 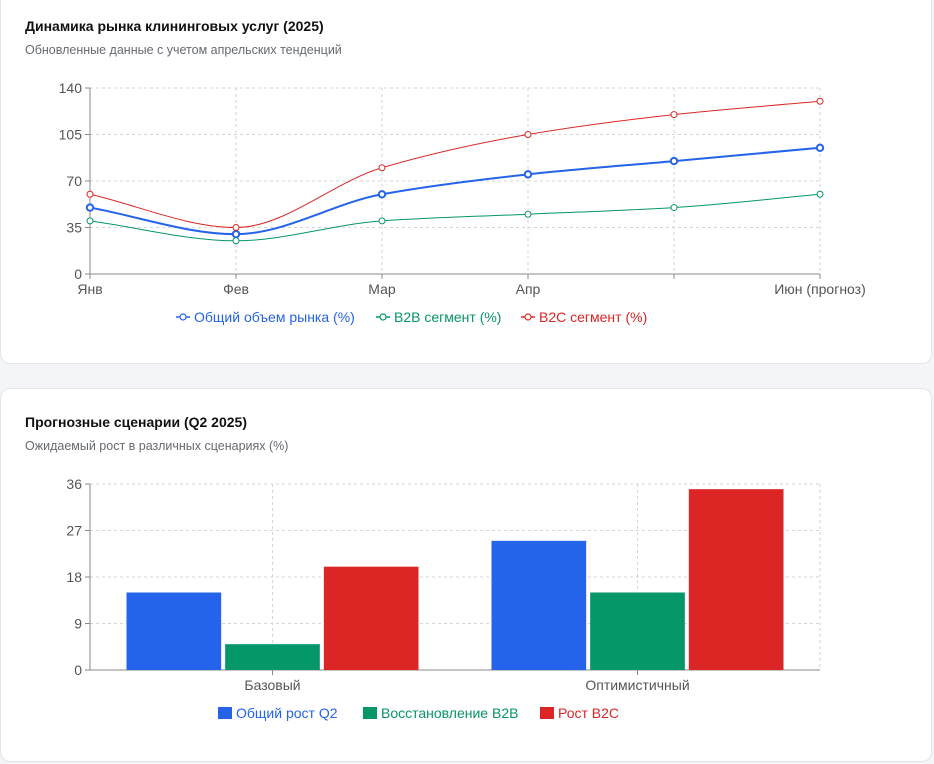 I want to click on y-tick-label: 70, so click(x=74, y=181).